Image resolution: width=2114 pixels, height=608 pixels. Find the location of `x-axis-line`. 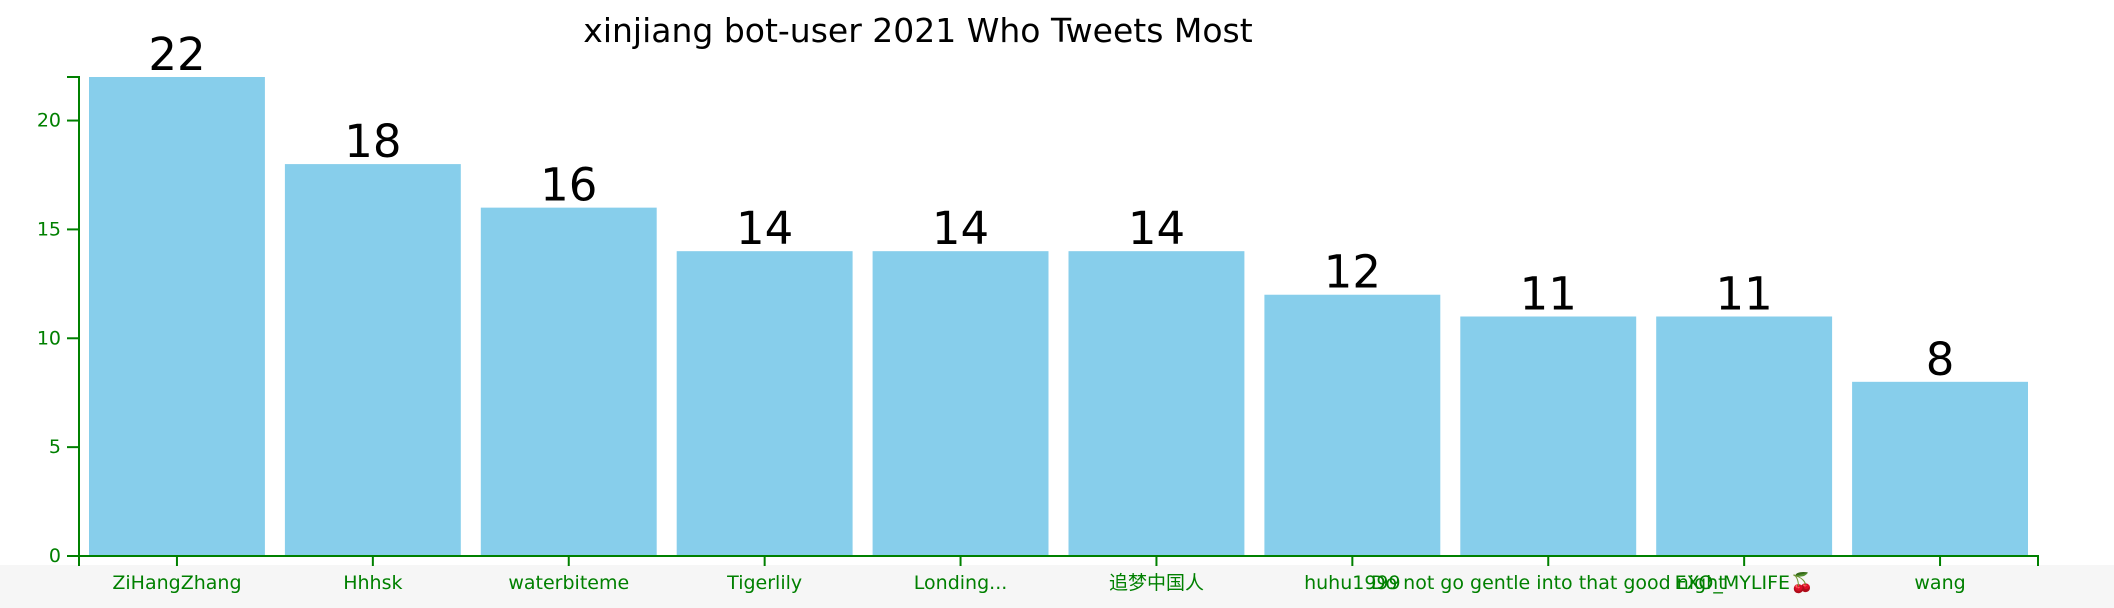

x-axis-line is located at coordinates (1058, 560).